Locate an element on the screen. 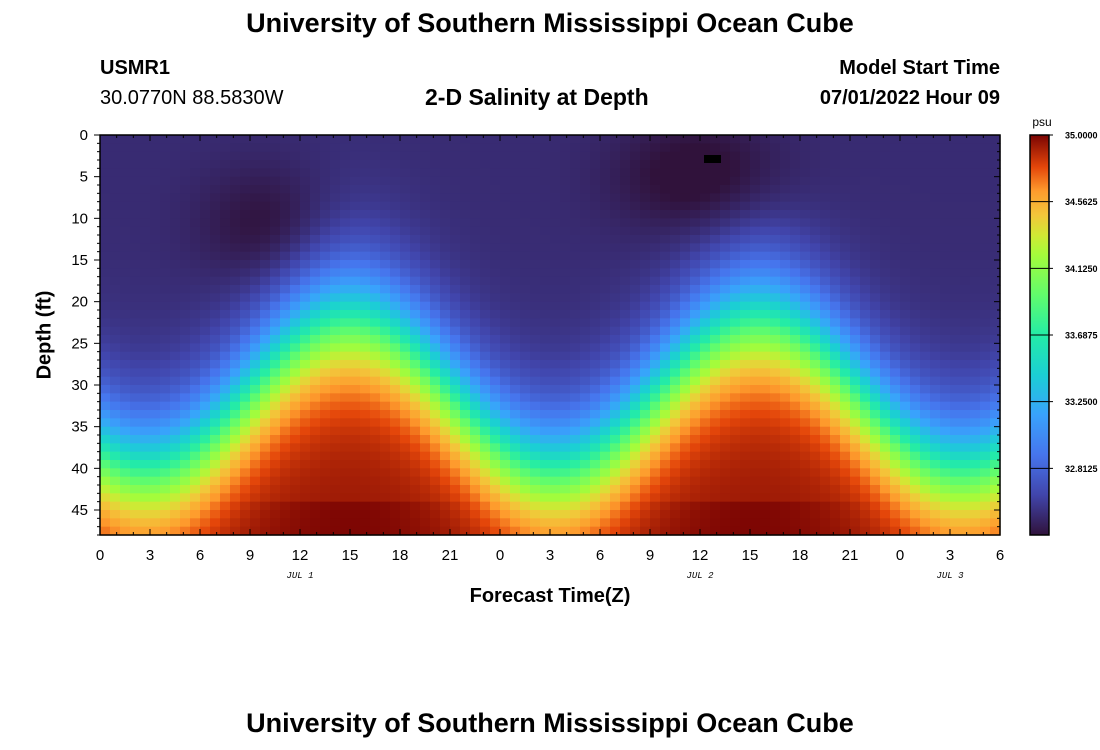 The image size is (1100, 750). colorbar-unit: psu is located at coordinates (1041, 122).